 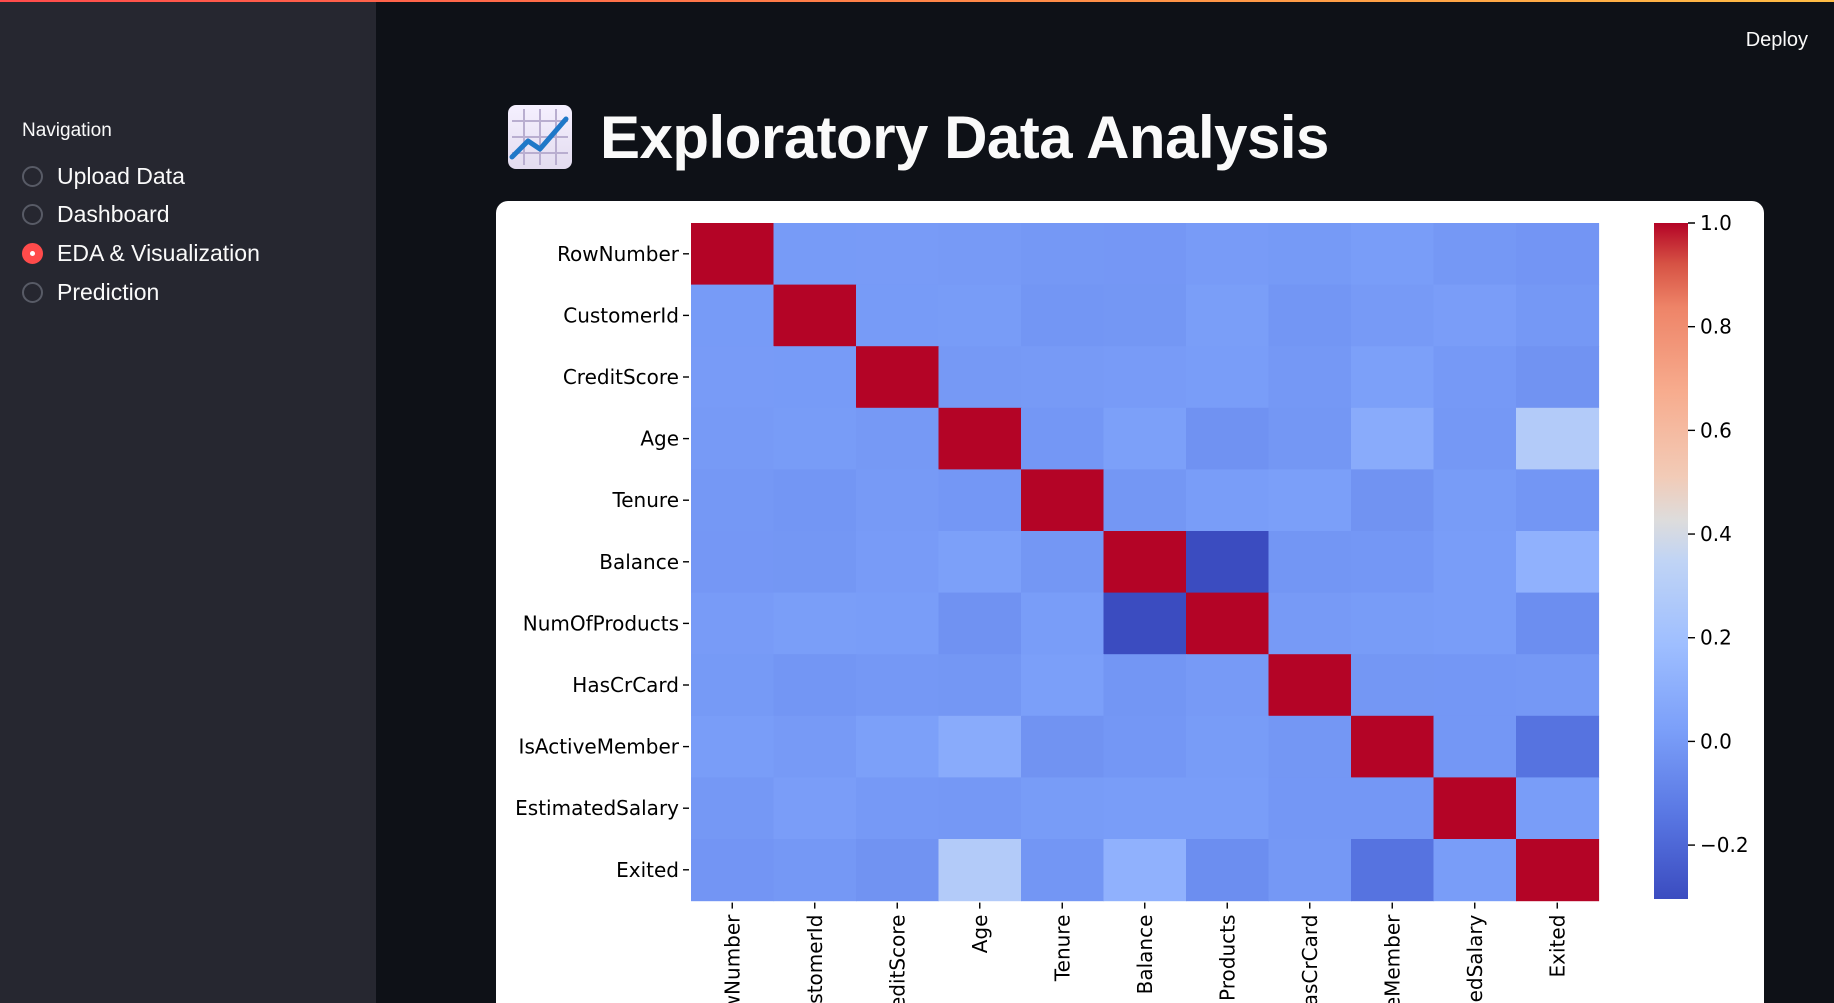 What do you see at coordinates (964, 137) in the screenshot?
I see `page-title: Exploratory Data Analysis` at bounding box center [964, 137].